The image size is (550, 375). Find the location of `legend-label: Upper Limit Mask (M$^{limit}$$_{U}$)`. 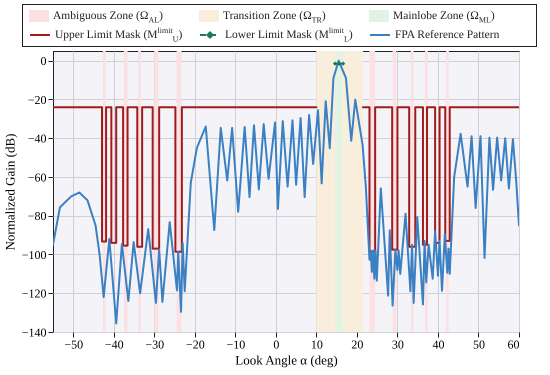

legend-label: Upper Limit Mask (M$^{limit}$$_{U}$) is located at coordinates (118, 35).